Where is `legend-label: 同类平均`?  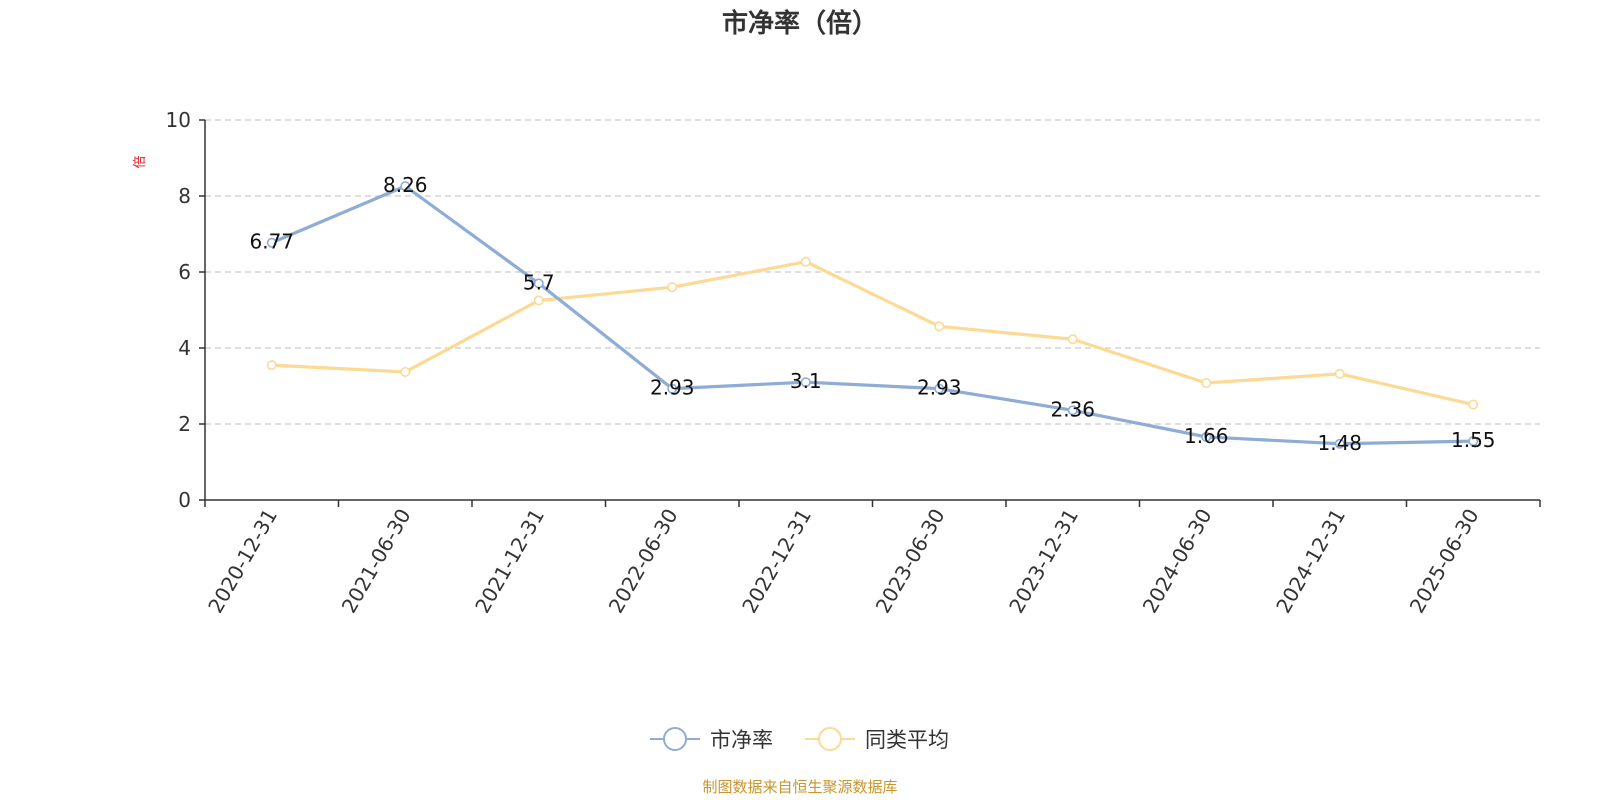
legend-label: 同类平均 is located at coordinates (907, 740).